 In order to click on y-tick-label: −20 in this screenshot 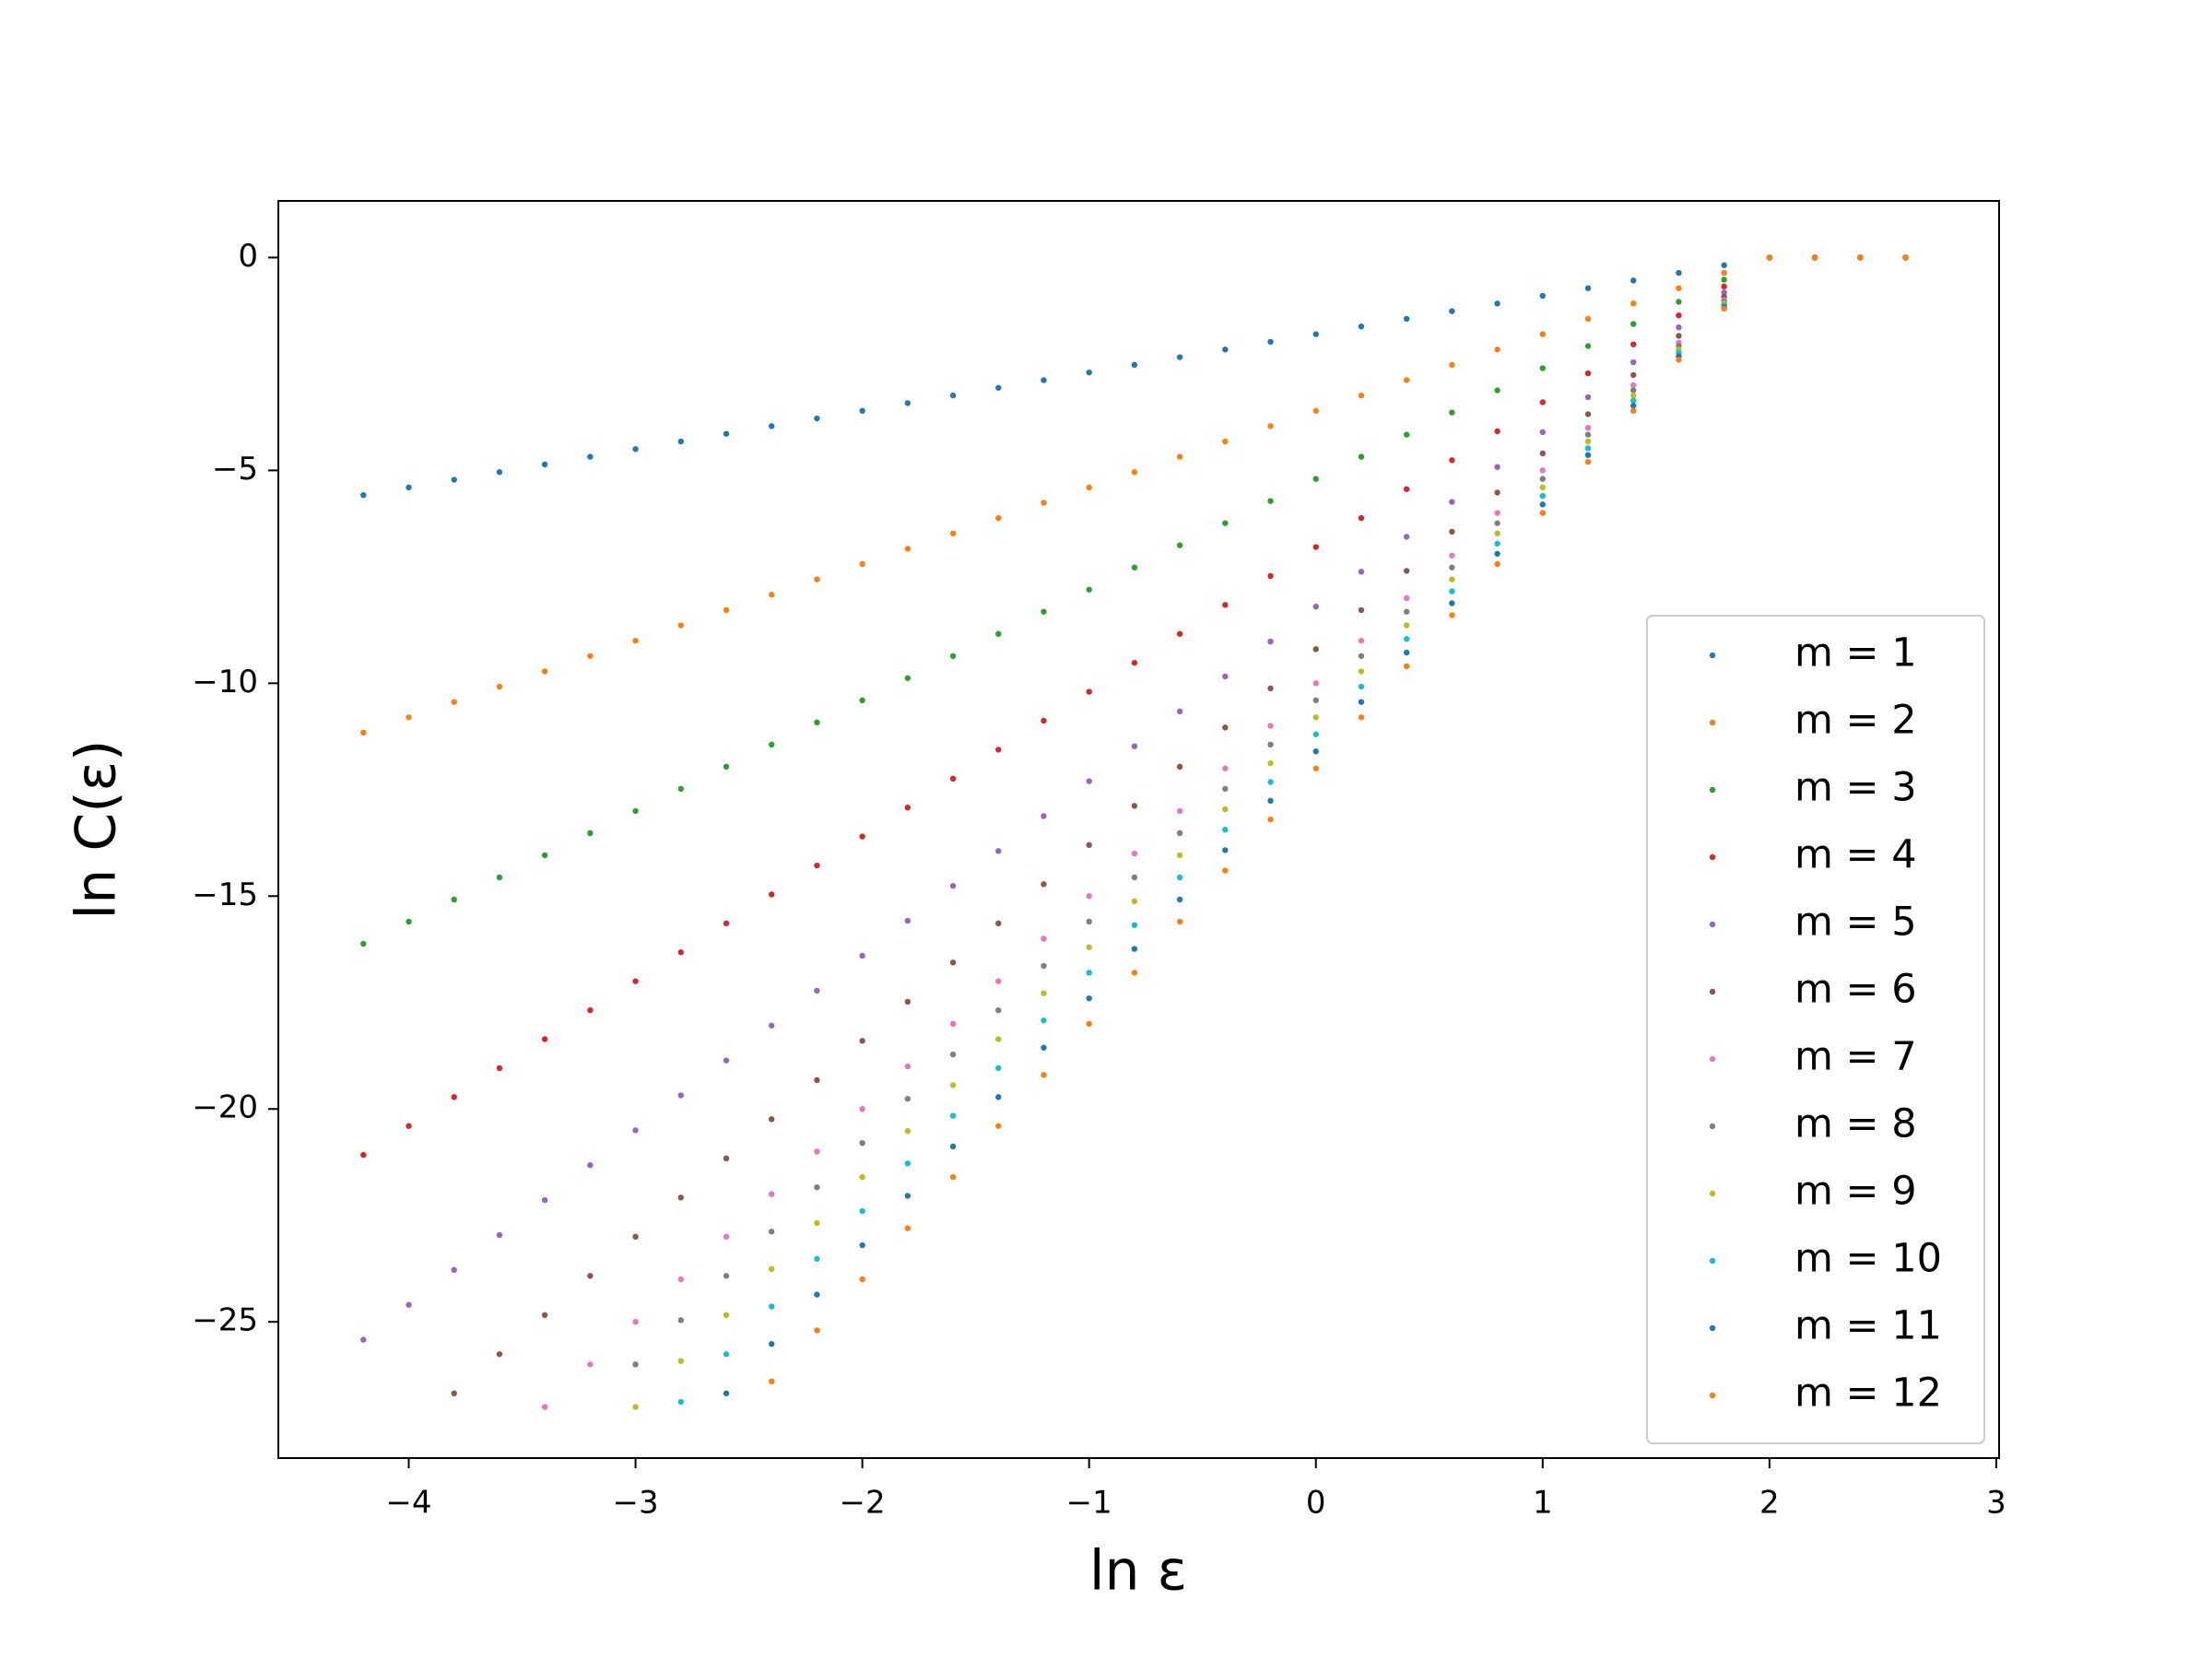, I will do `click(225, 1107)`.